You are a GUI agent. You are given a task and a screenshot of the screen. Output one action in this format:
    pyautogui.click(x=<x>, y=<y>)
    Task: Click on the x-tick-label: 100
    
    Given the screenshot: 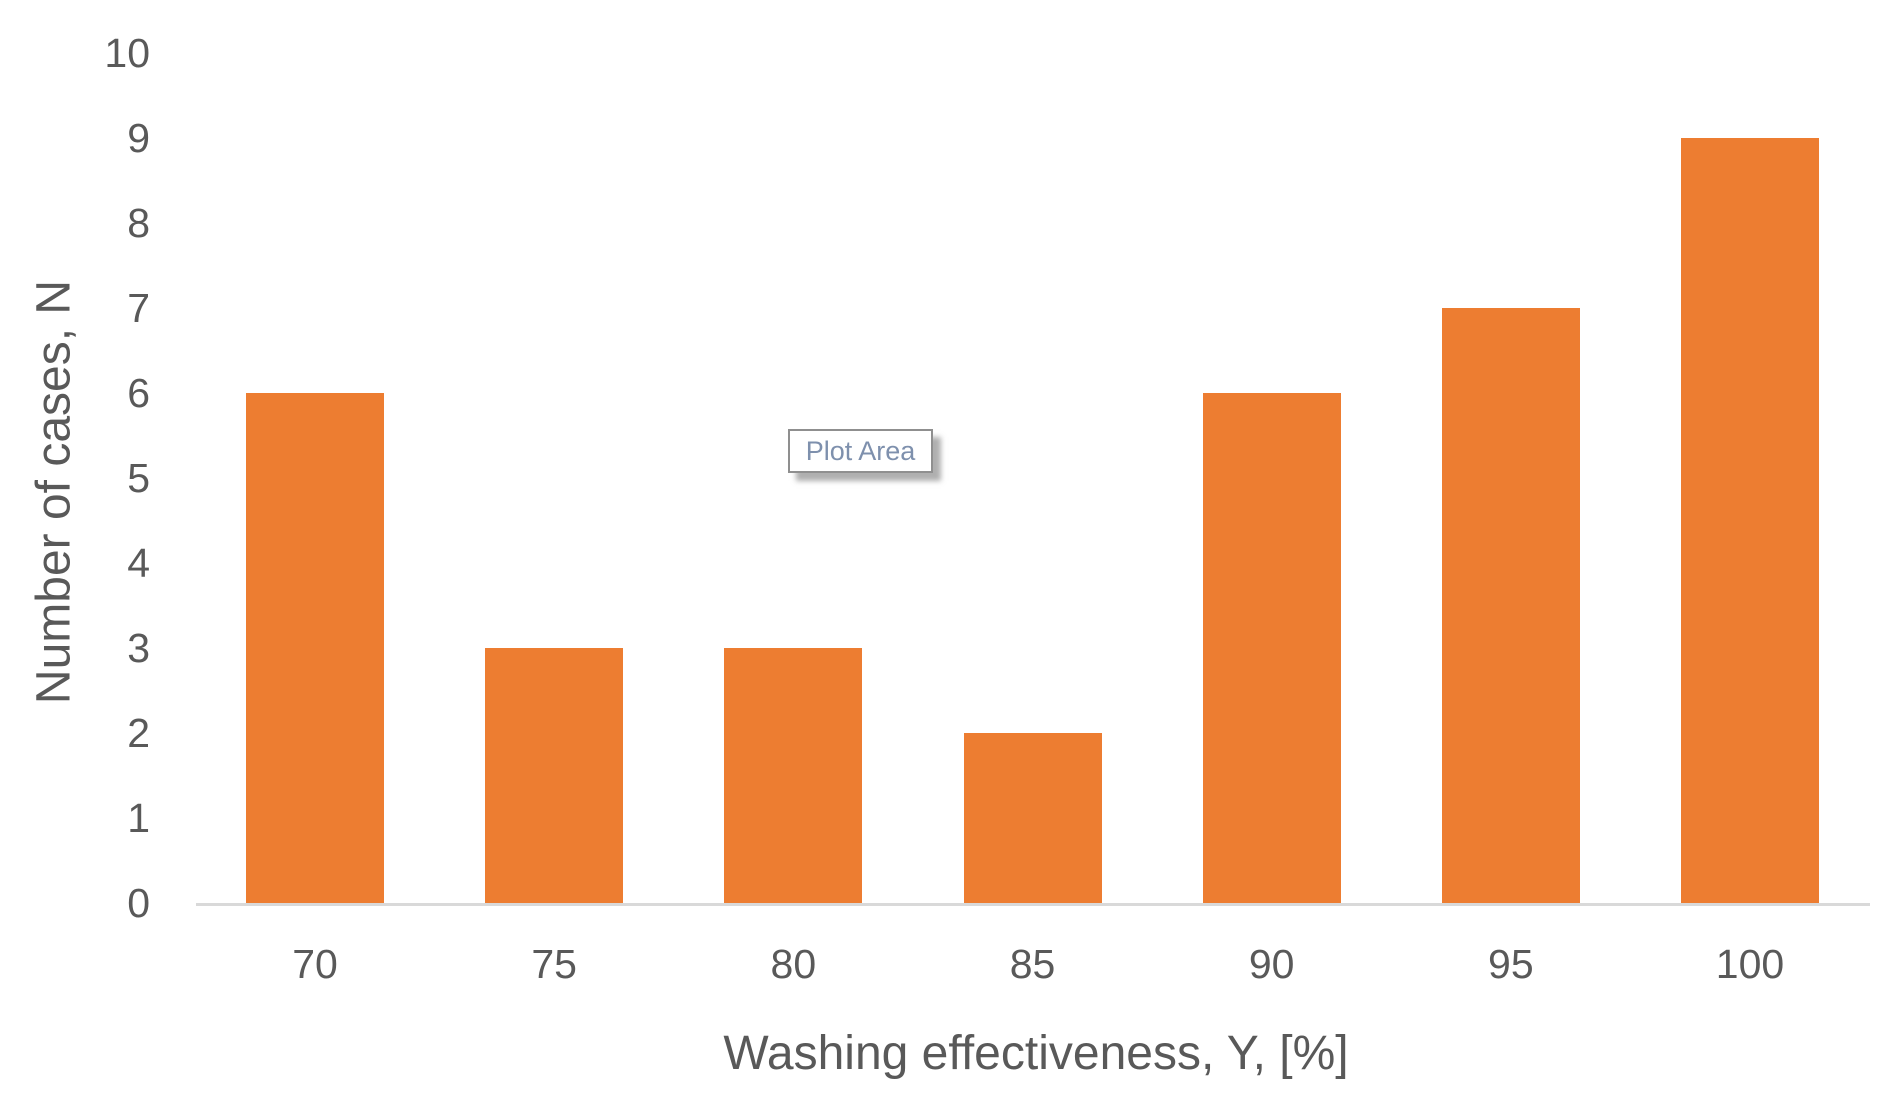 What is the action you would take?
    pyautogui.click(x=1750, y=963)
    